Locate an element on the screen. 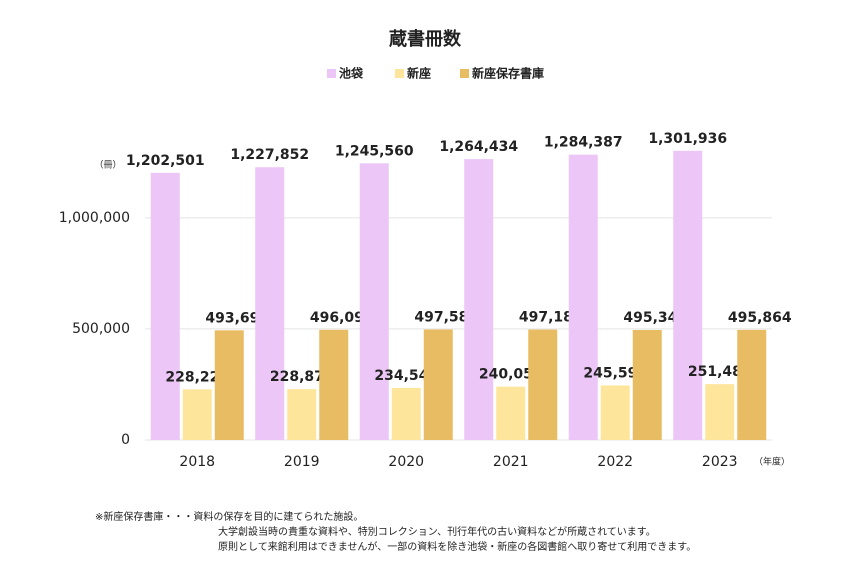  y-tick-label: 500,000 is located at coordinates (101, 329).